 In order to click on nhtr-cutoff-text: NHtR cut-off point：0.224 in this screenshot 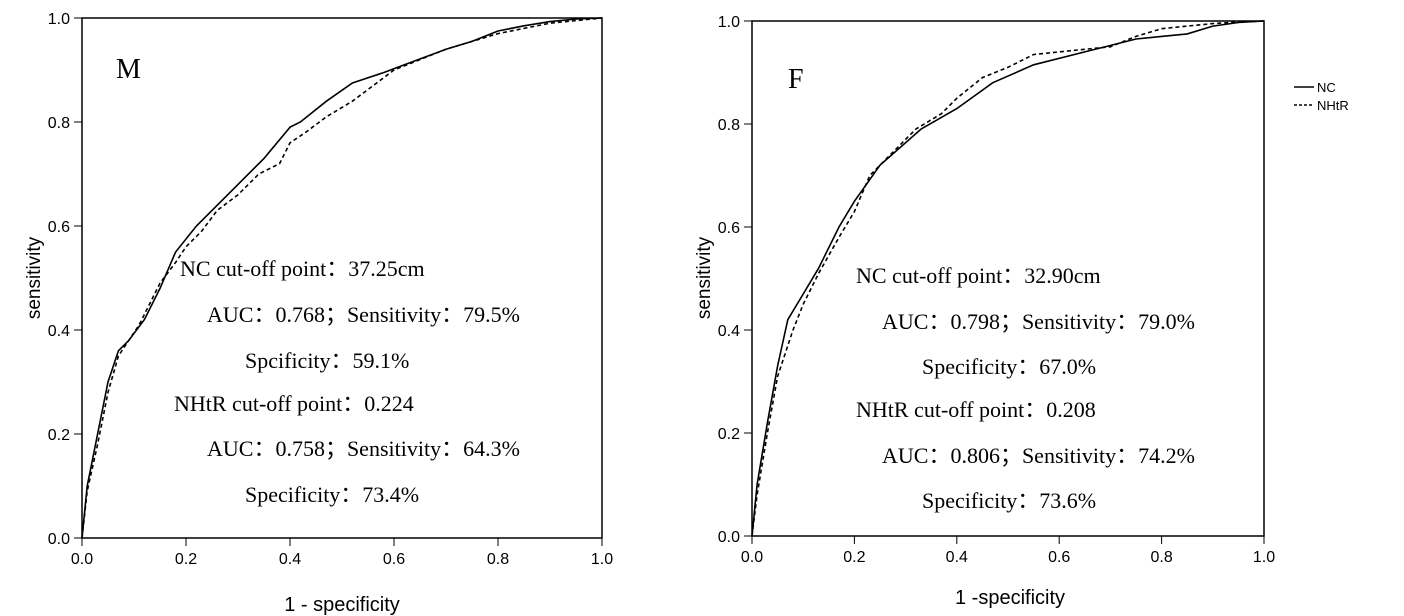, I will do `click(294, 403)`.